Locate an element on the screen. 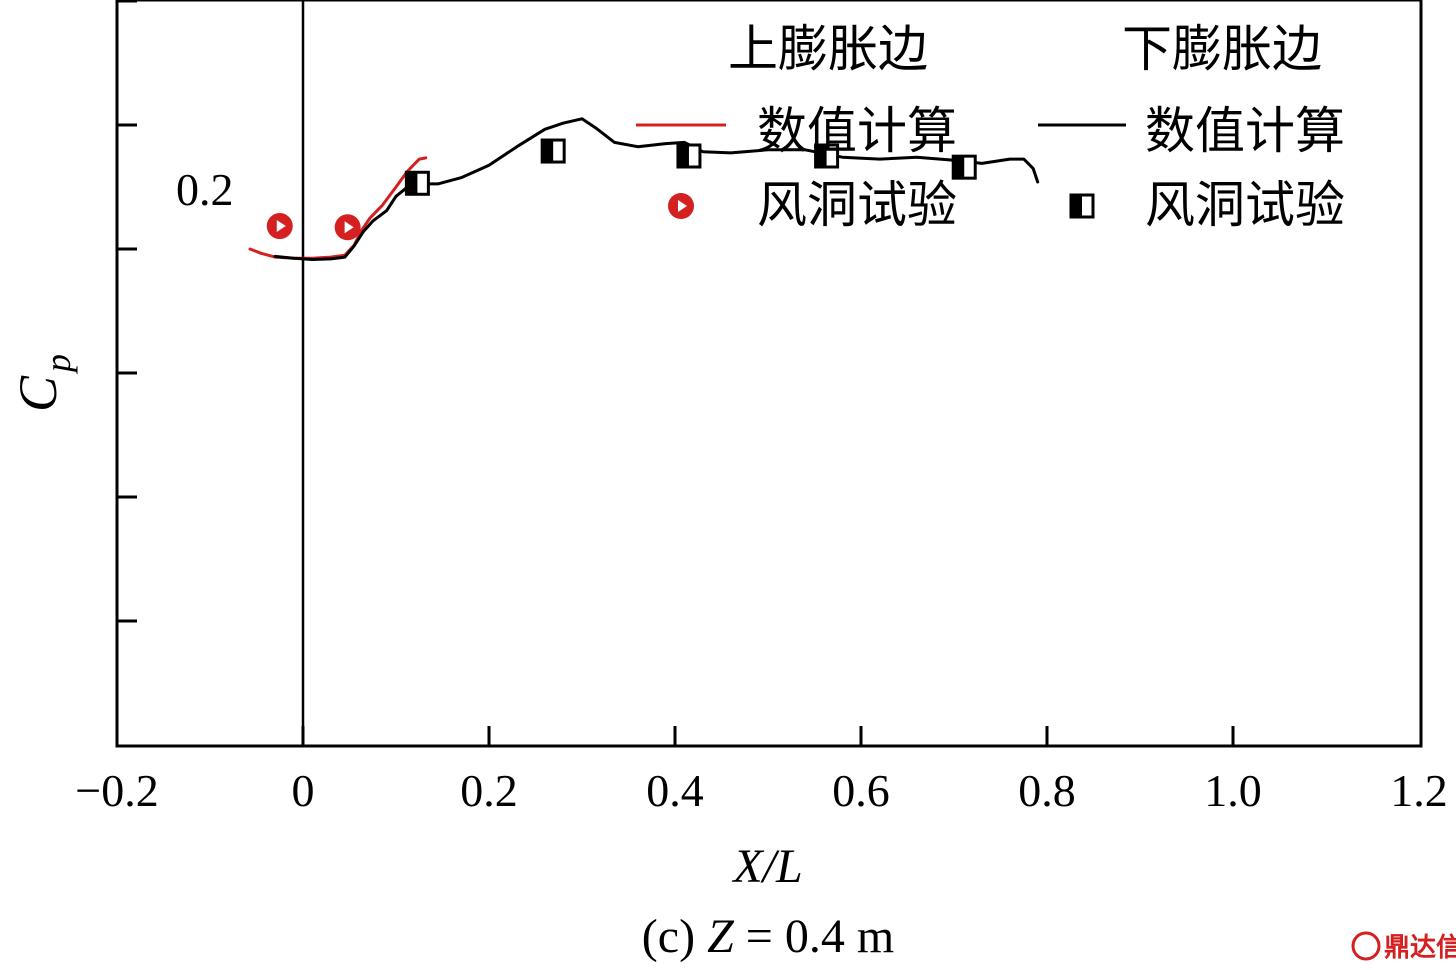  legend: 上膨胀边 下膨胀边 数值计算 数值计算 风洞试验 风洞试验 is located at coordinates (990, 127).